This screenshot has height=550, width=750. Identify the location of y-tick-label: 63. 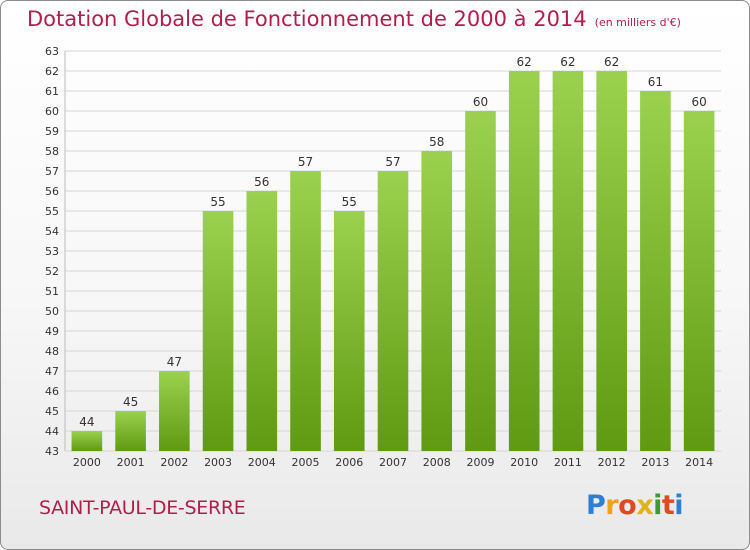
(52, 51).